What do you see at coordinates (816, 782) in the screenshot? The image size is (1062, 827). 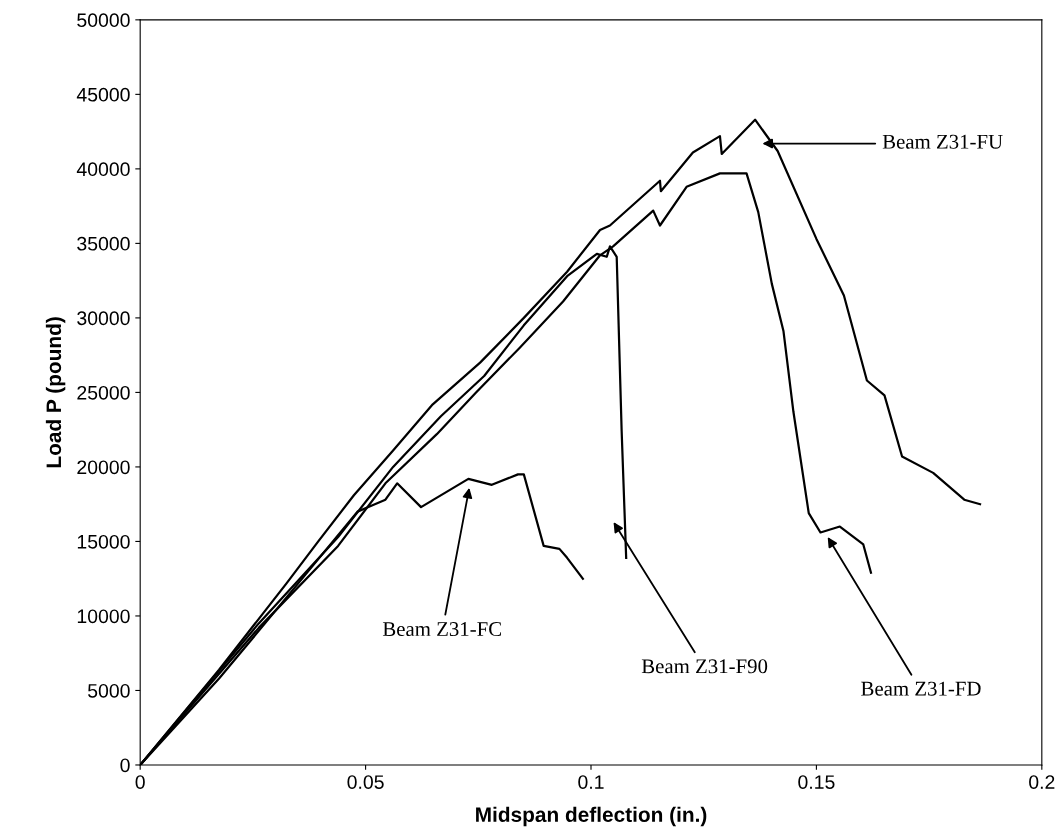 I see `x-tick-label: 0.15` at bounding box center [816, 782].